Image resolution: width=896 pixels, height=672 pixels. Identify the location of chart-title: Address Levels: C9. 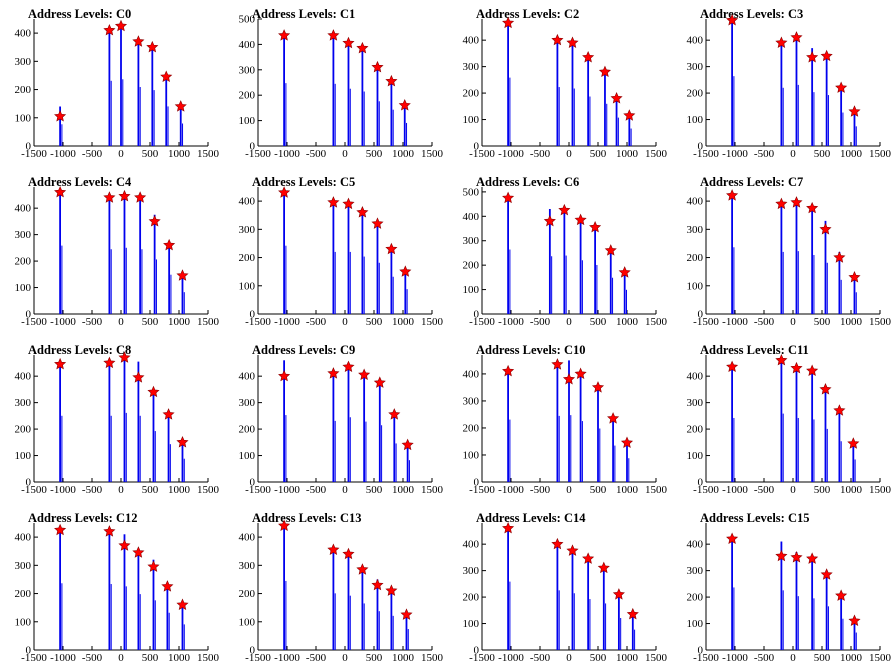
(304, 350).